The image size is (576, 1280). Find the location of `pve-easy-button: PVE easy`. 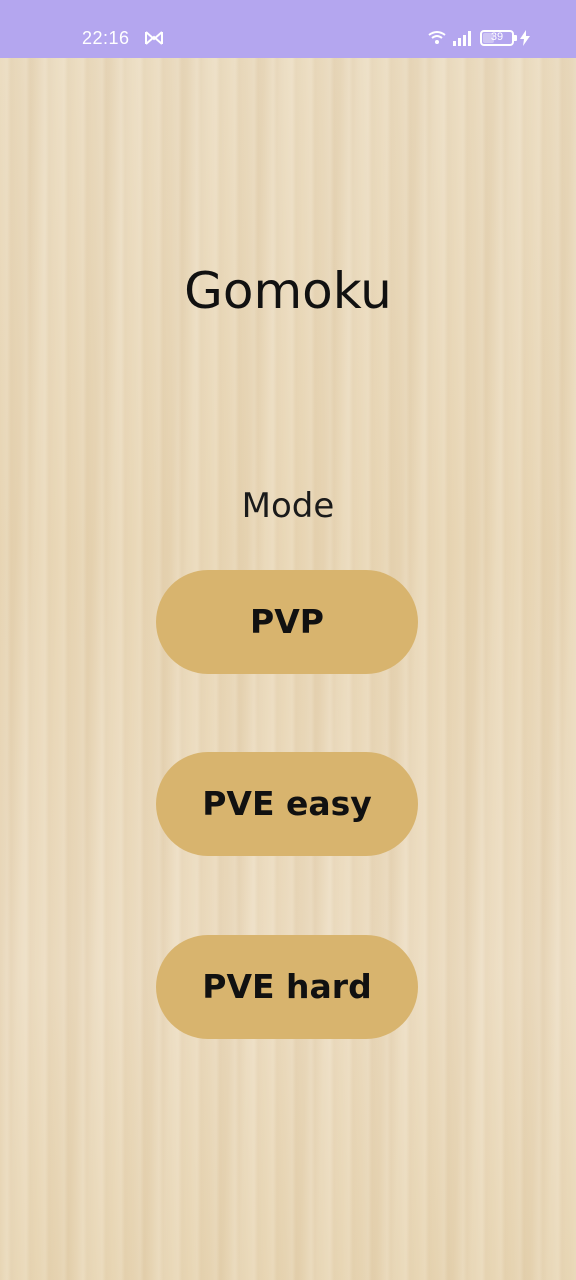

pve-easy-button: PVE easy is located at coordinates (287, 804).